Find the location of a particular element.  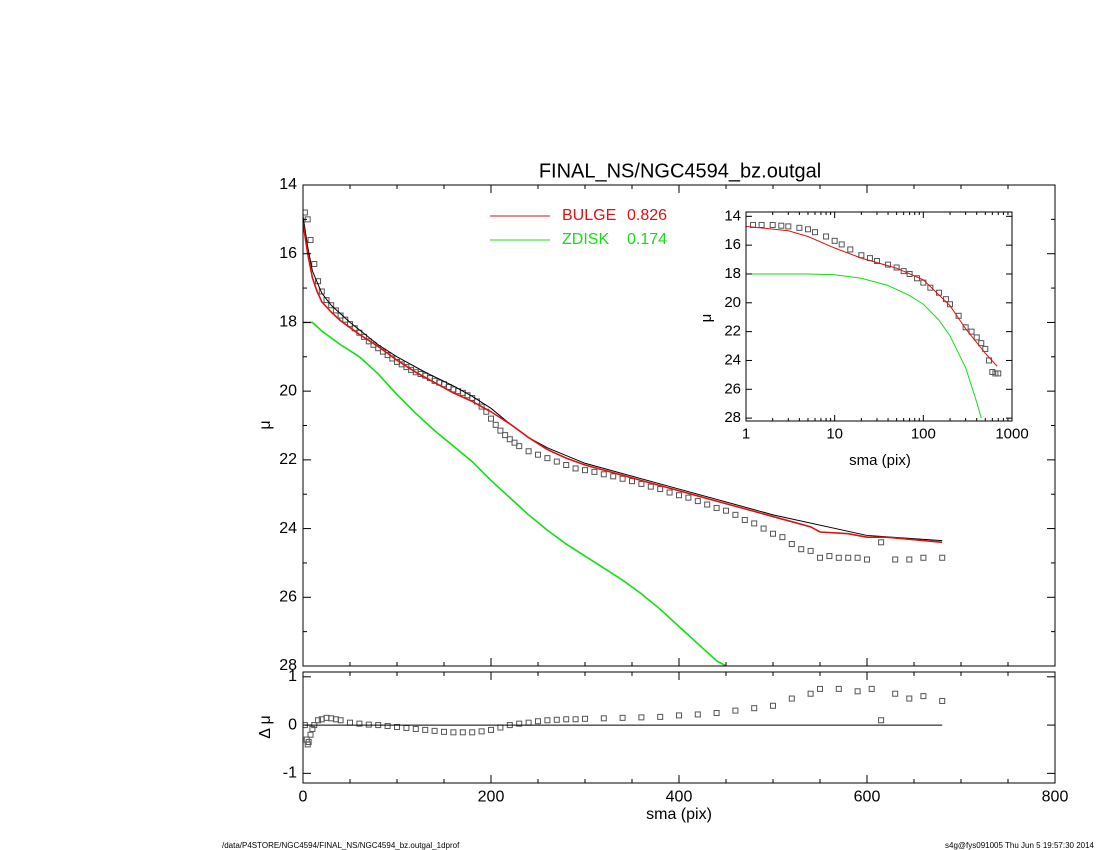

chart-title: FINAL_NS/NGC4594_bz.outgal is located at coordinates (680, 171).